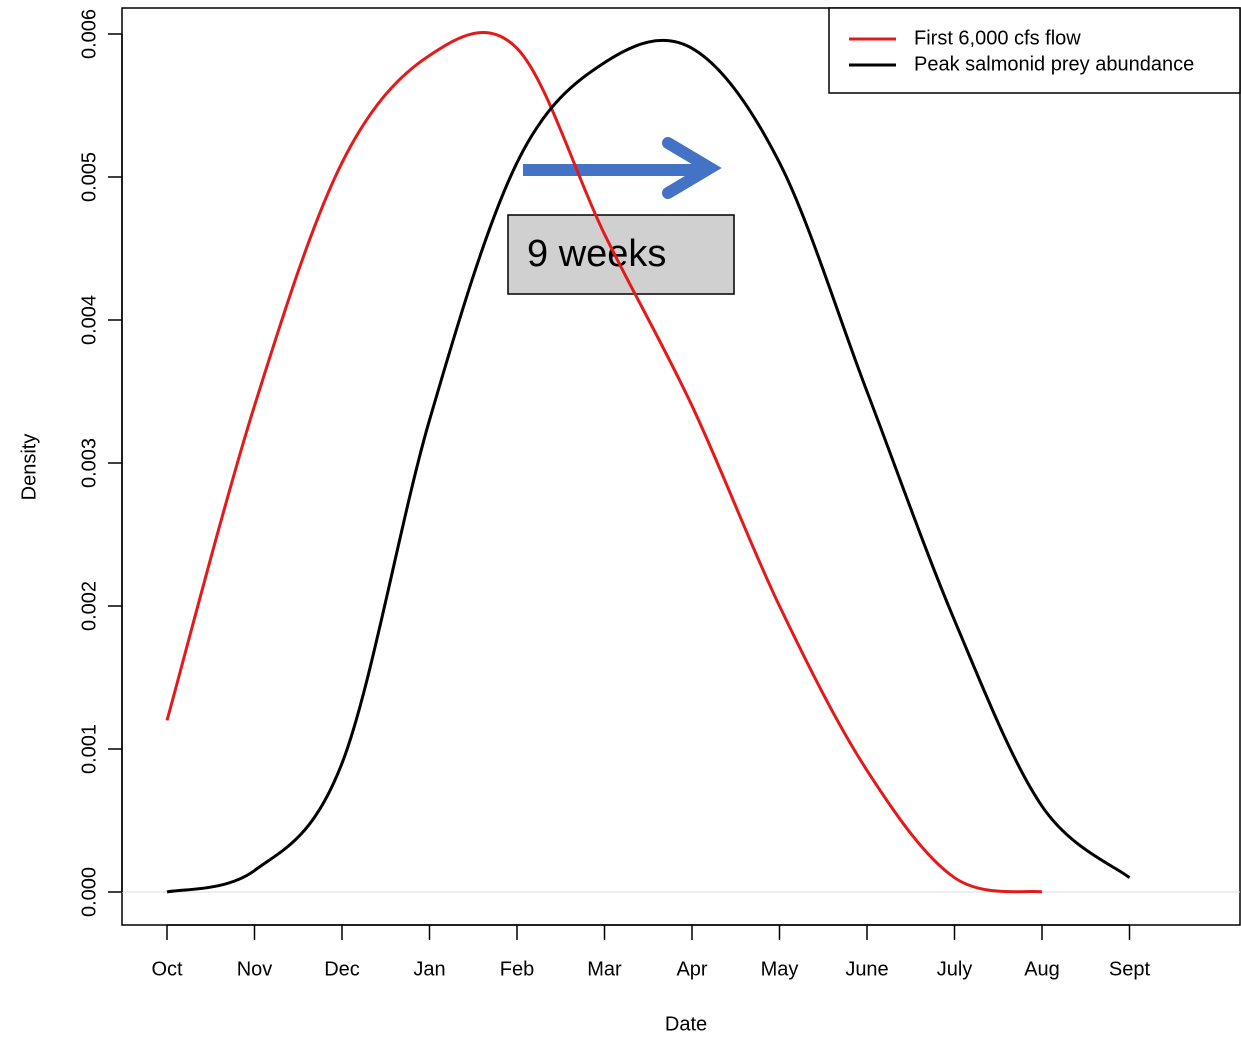 The image size is (1241, 1038). I want to click on legend-label: Peak salmonid prey abundance, so click(1054, 64).